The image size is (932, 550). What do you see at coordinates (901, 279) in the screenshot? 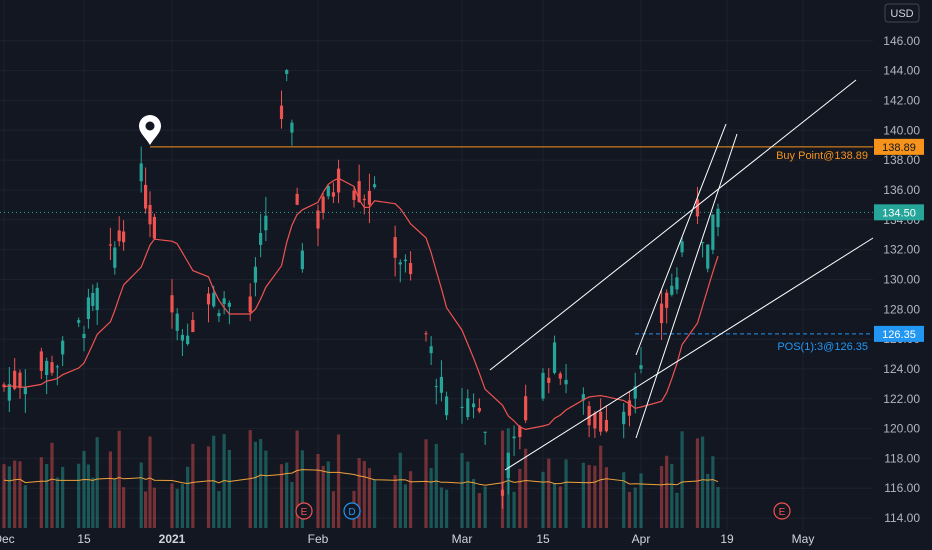
I see `price-axis-tick: 130.00` at bounding box center [901, 279].